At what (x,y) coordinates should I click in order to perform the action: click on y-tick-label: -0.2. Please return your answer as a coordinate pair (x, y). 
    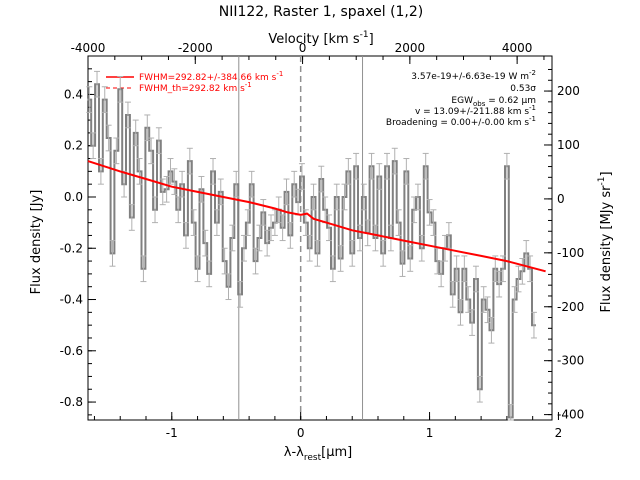
    Looking at the image, I should click on (71, 248).